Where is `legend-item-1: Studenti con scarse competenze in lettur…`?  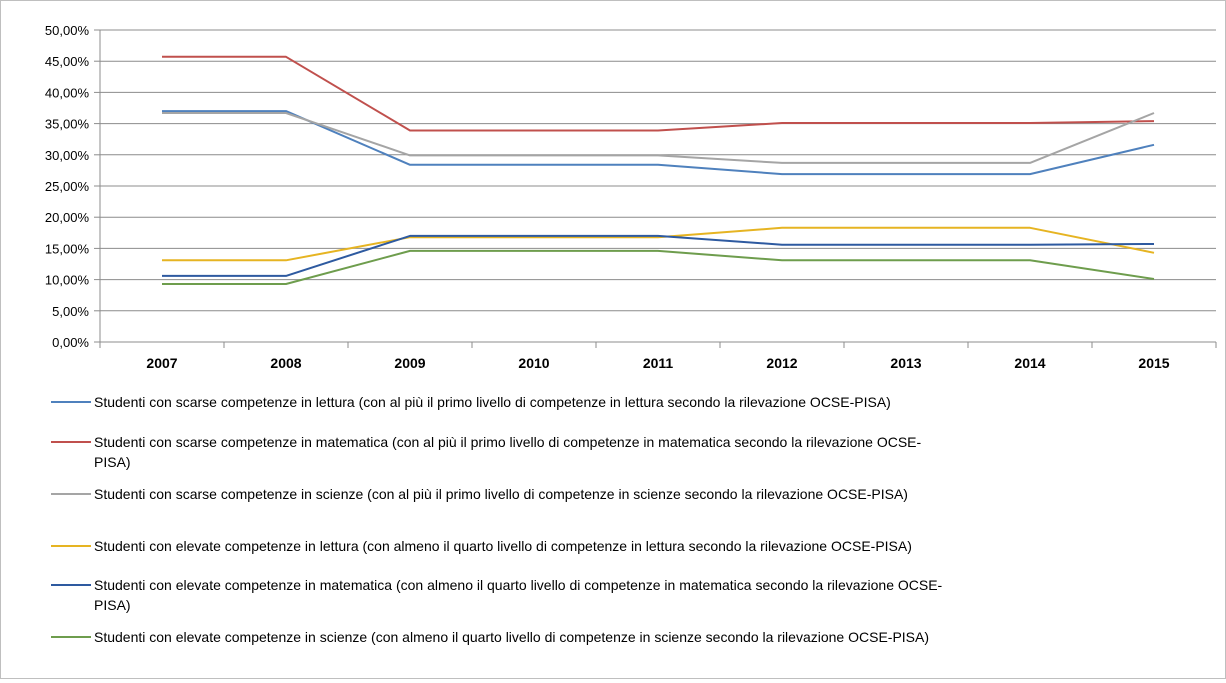
legend-item-1: Studenti con scarse competenze in lettur… is located at coordinates (471, 402).